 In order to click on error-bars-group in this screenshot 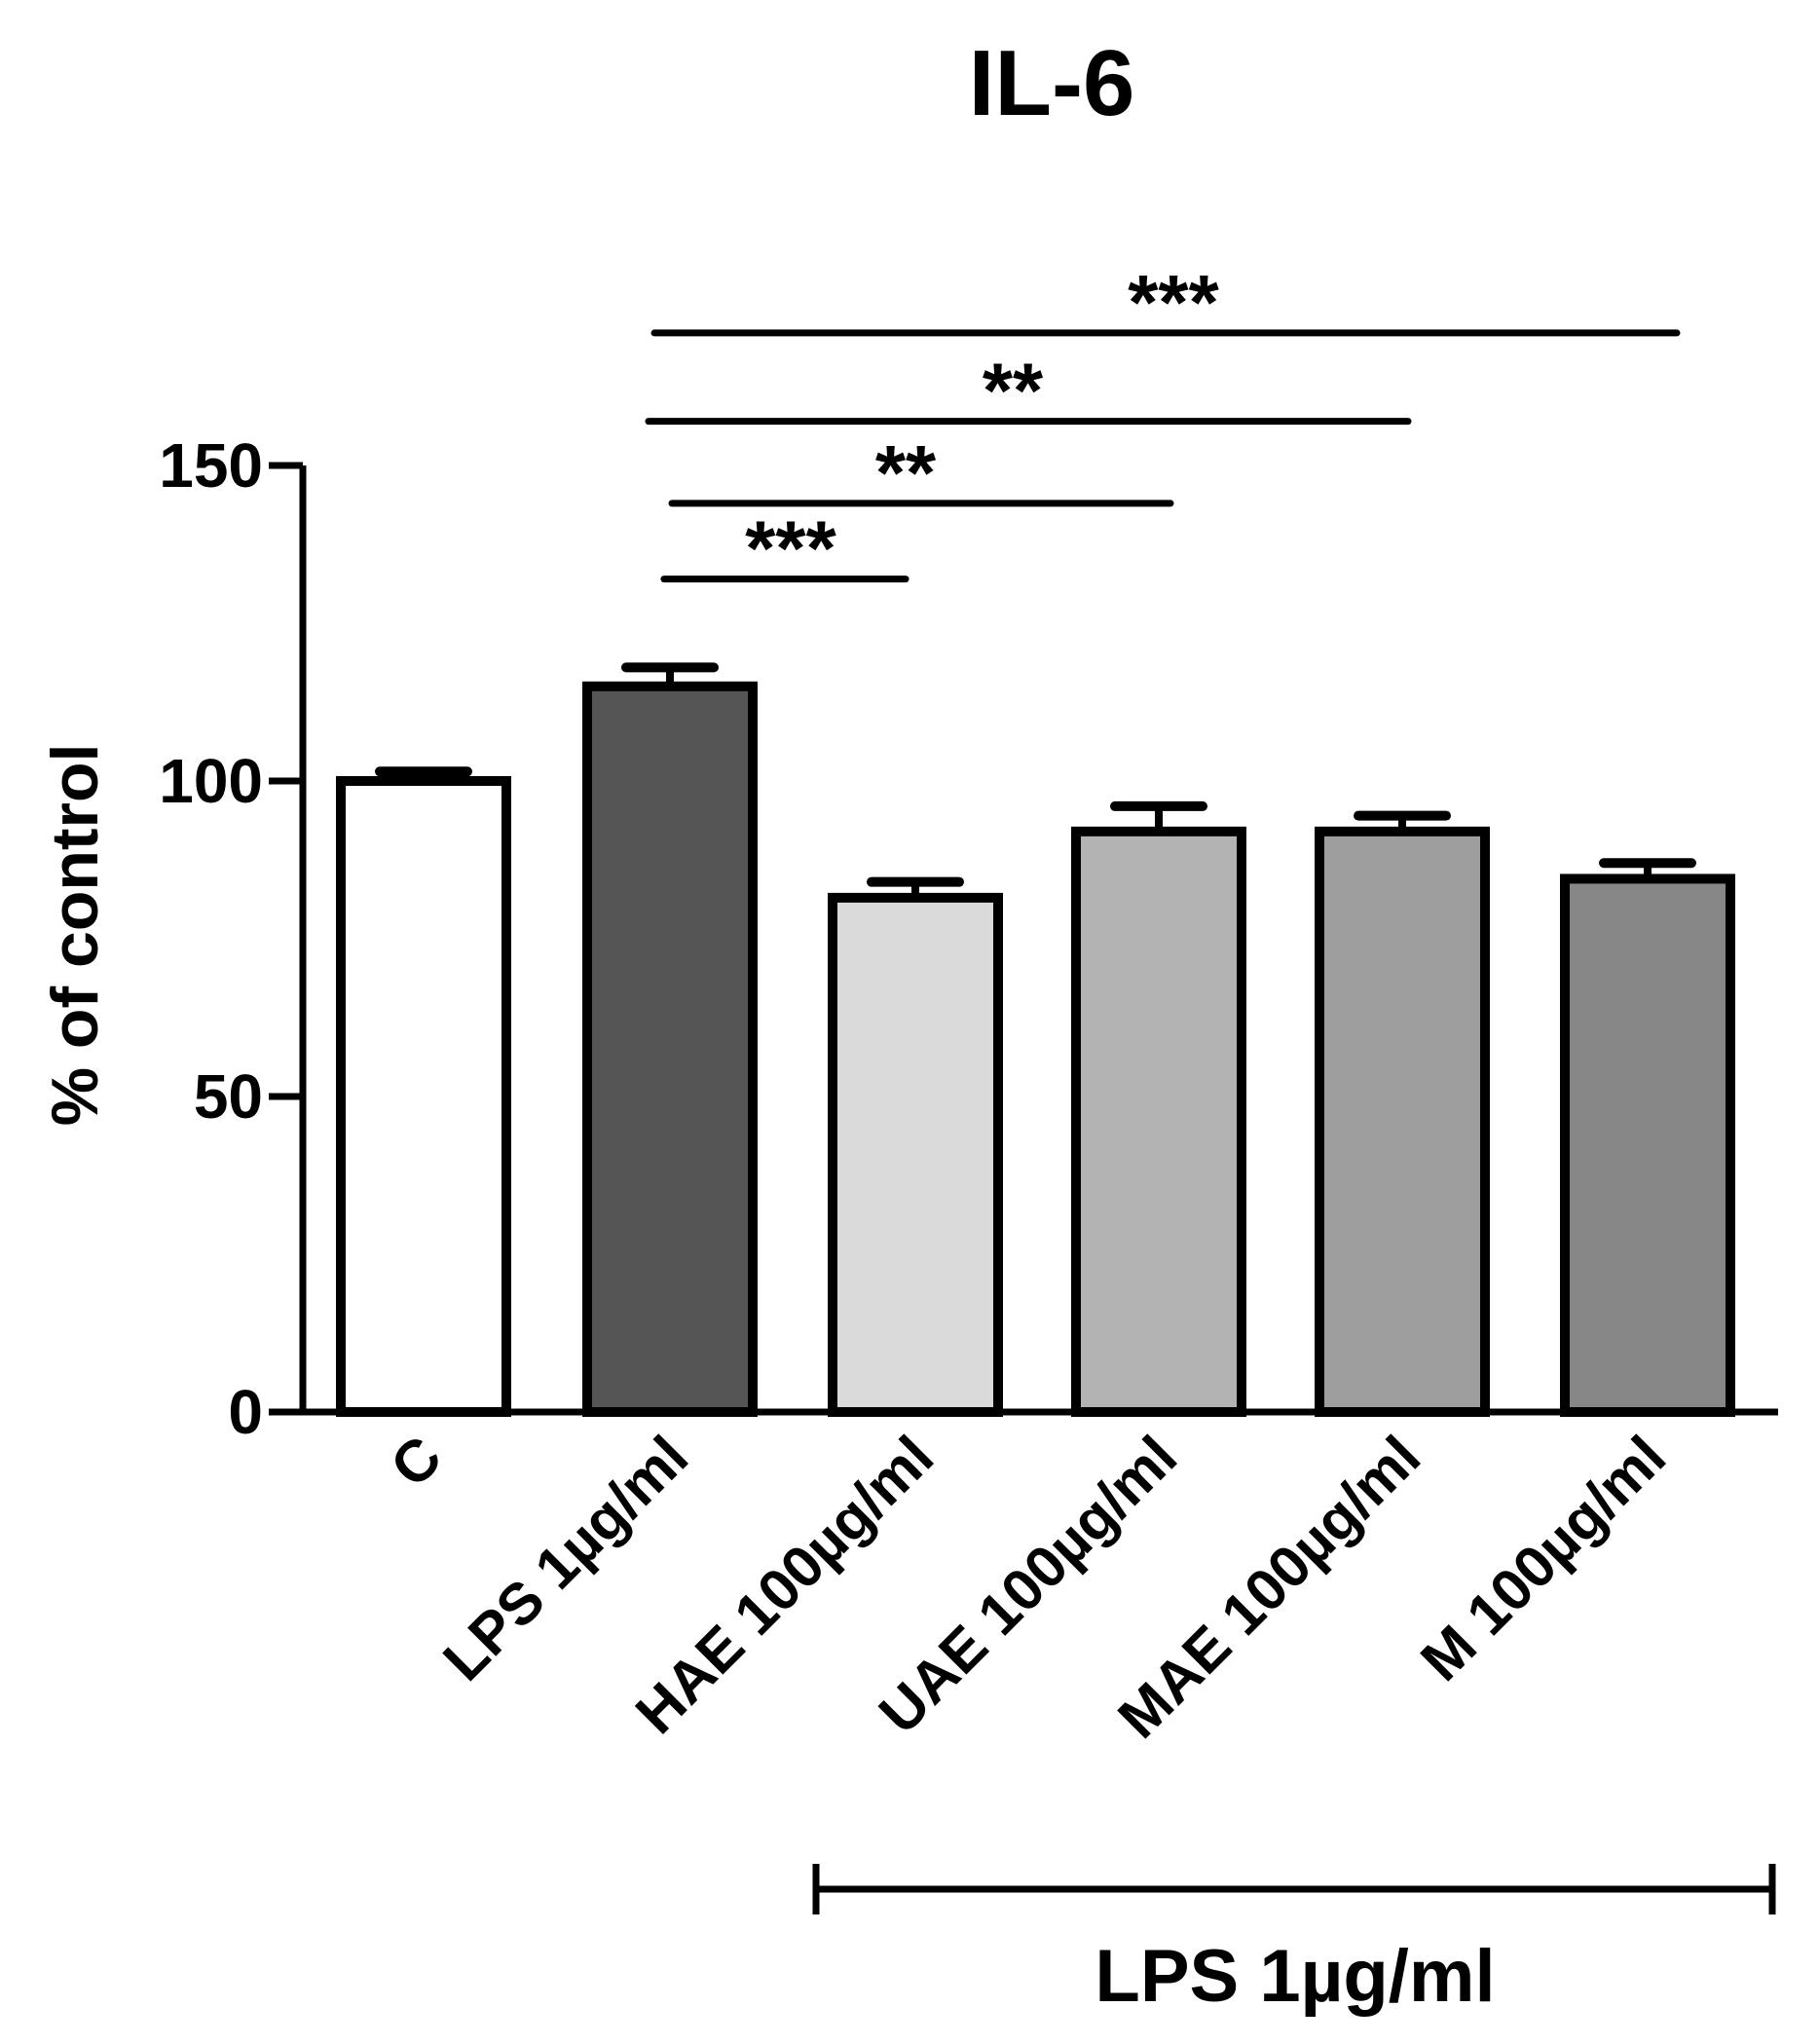, I will do `click(1035, 780)`.